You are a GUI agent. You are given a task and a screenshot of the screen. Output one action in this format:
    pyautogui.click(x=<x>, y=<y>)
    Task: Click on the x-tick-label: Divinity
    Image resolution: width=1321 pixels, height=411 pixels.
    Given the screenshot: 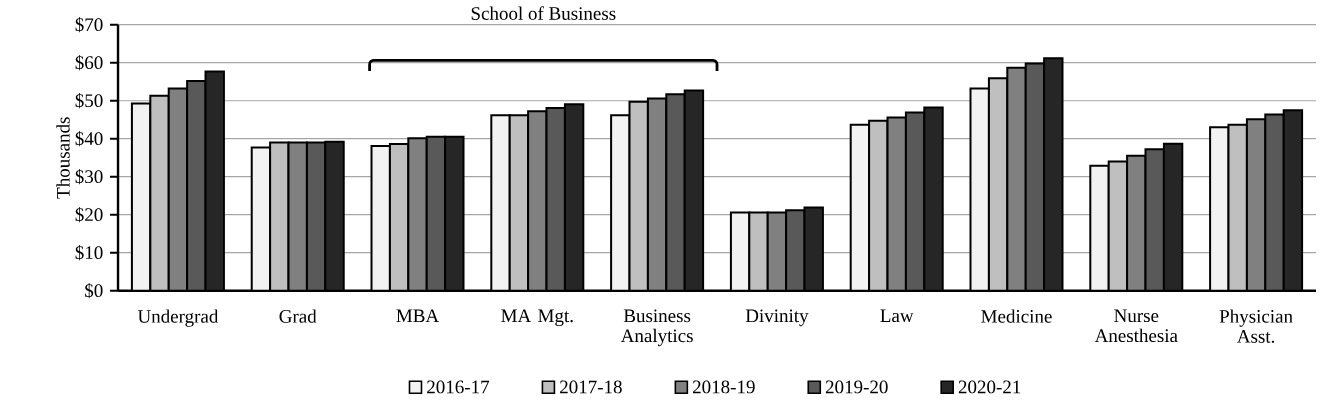 What is the action you would take?
    pyautogui.click(x=777, y=318)
    